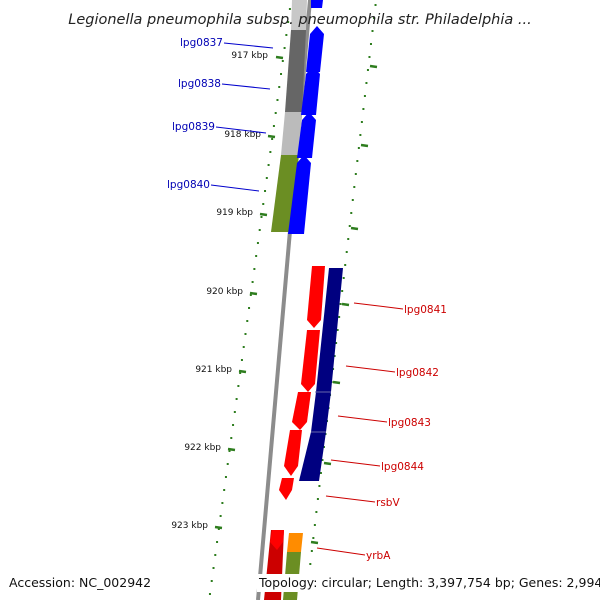 The height and width of the screenshot is (600, 600). I want to click on accession-text: Accession: NC_002942, so click(80, 583).